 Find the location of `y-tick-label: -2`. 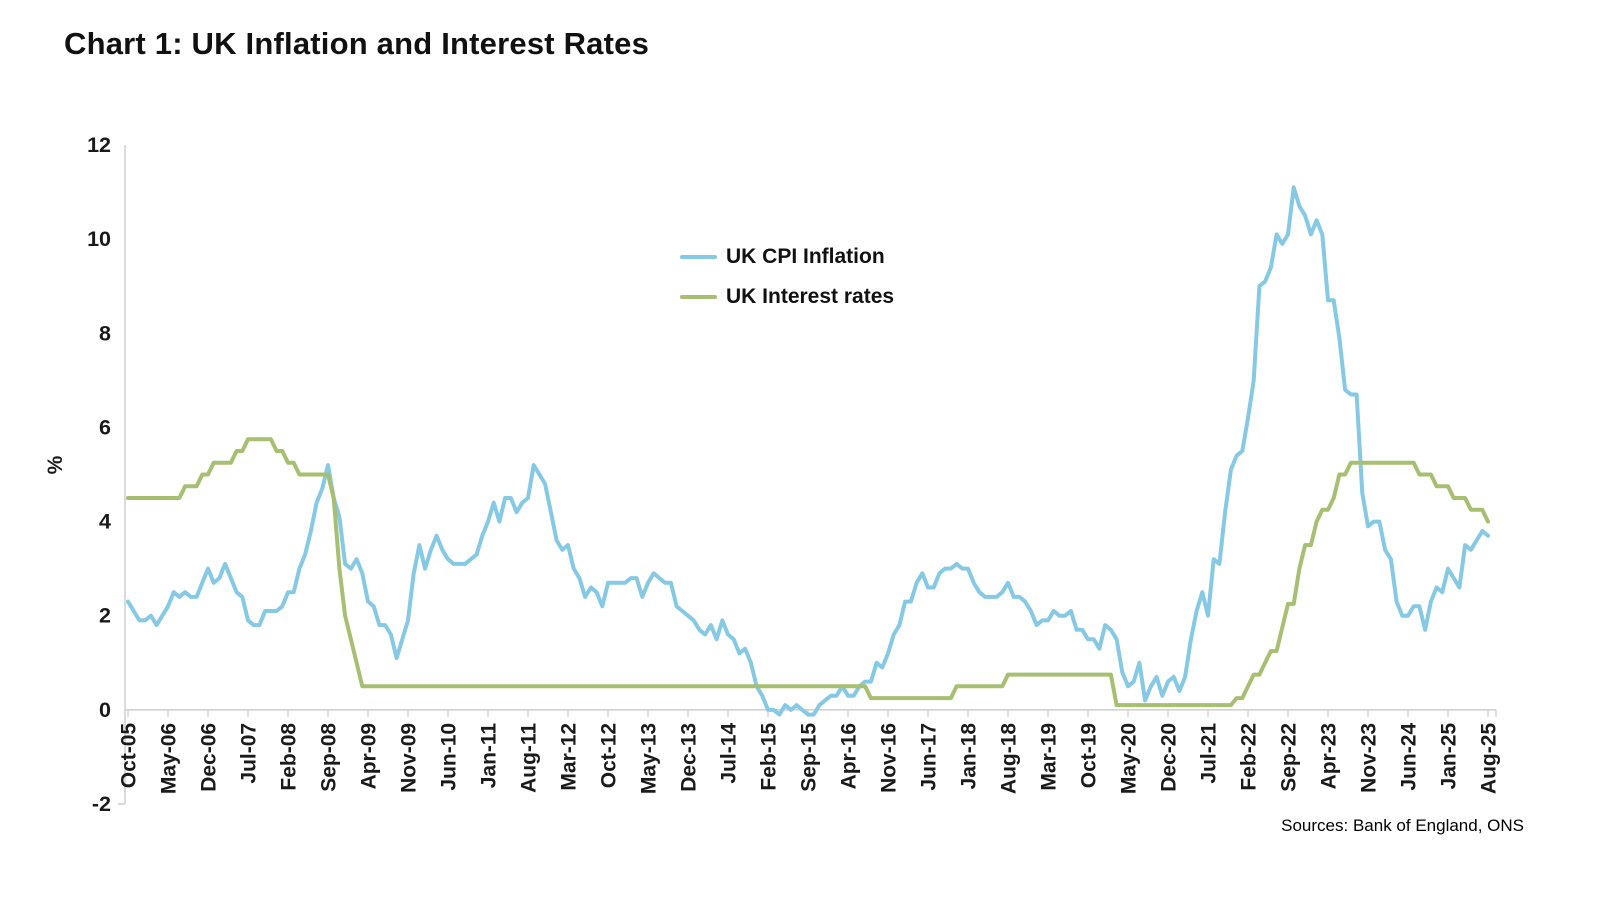

y-tick-label: -2 is located at coordinates (101, 804).